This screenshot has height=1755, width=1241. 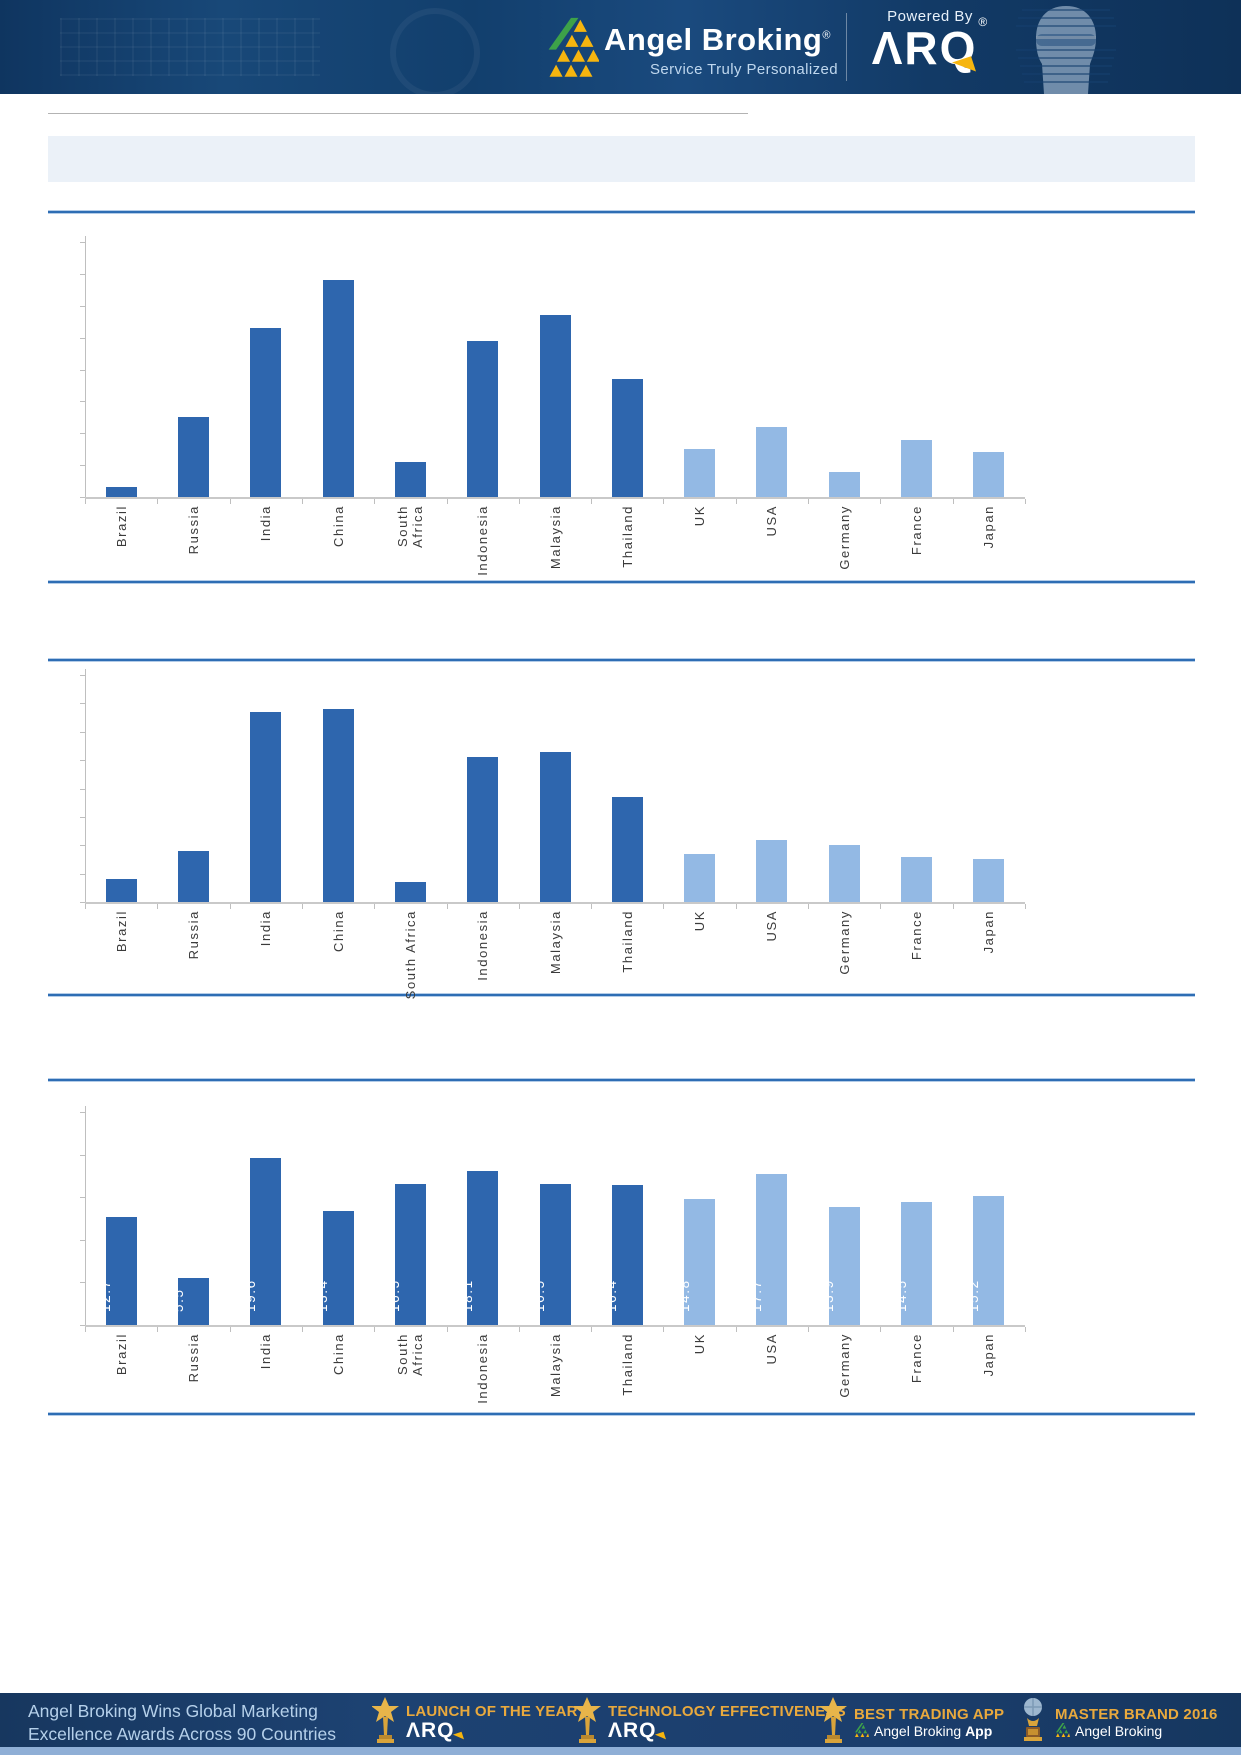 I want to click on x-axis-label: Japan, so click(x=989, y=527).